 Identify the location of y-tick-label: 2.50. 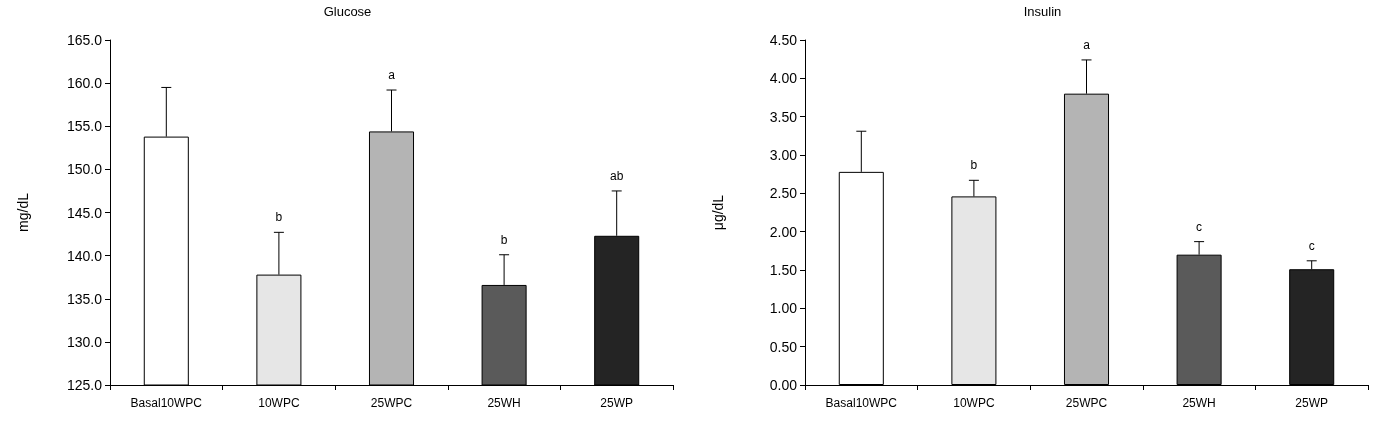
(783, 193).